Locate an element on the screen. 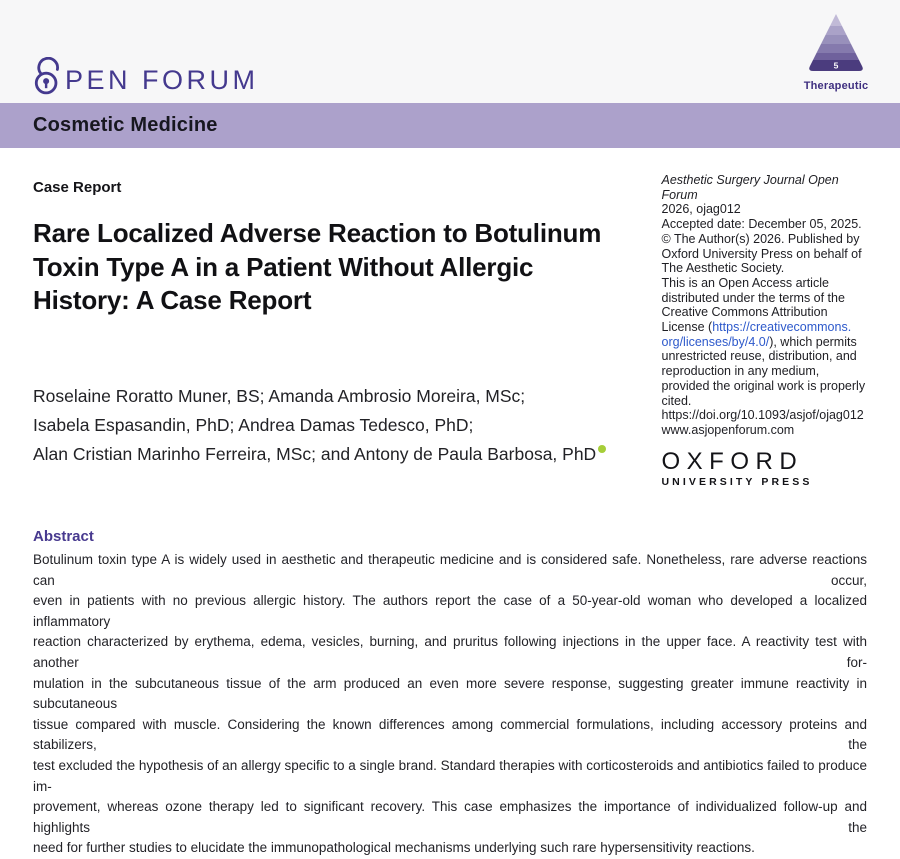 This screenshot has height=859, width=900. citation-line: Aesthetic Surgery Journal Open is located at coordinates (765, 180).